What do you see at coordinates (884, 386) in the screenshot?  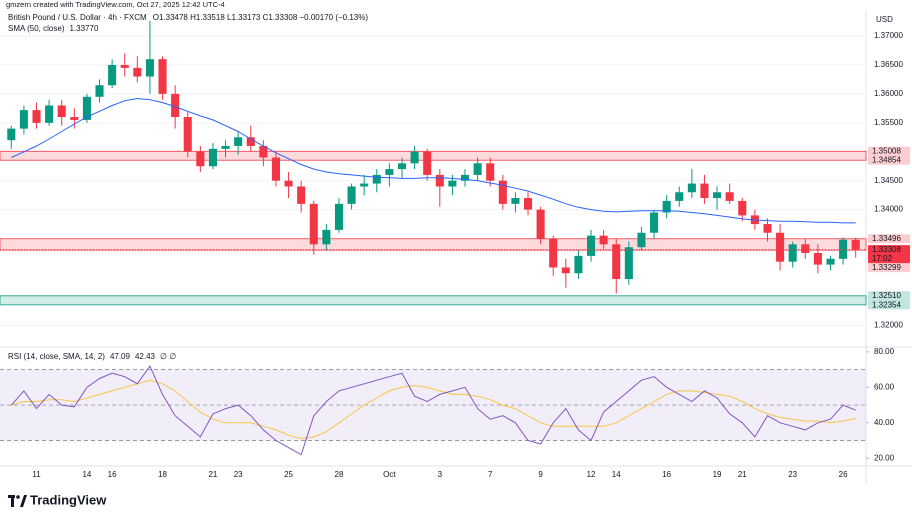 I see `y-tick-label: 60.00` at bounding box center [884, 386].